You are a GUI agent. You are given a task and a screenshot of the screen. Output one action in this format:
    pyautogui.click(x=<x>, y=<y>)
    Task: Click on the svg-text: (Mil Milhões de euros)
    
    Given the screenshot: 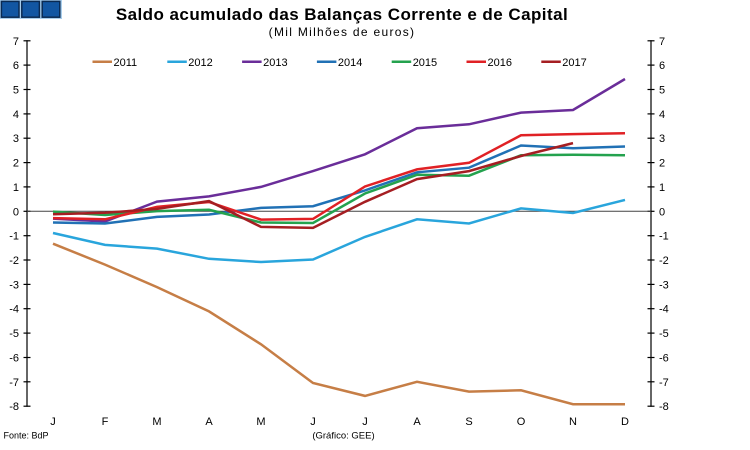 What is the action you would take?
    pyautogui.click(x=342, y=32)
    